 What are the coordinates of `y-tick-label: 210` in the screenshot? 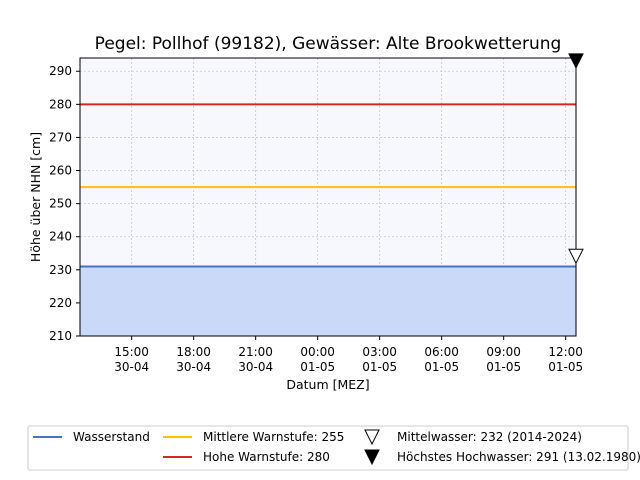 It's located at (60, 336).